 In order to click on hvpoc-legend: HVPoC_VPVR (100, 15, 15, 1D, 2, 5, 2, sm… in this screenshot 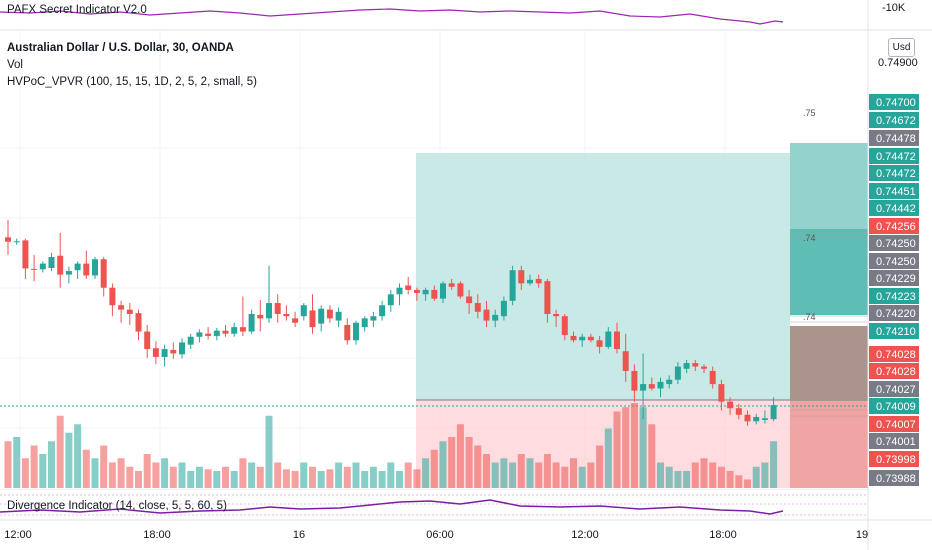, I will do `click(132, 82)`.